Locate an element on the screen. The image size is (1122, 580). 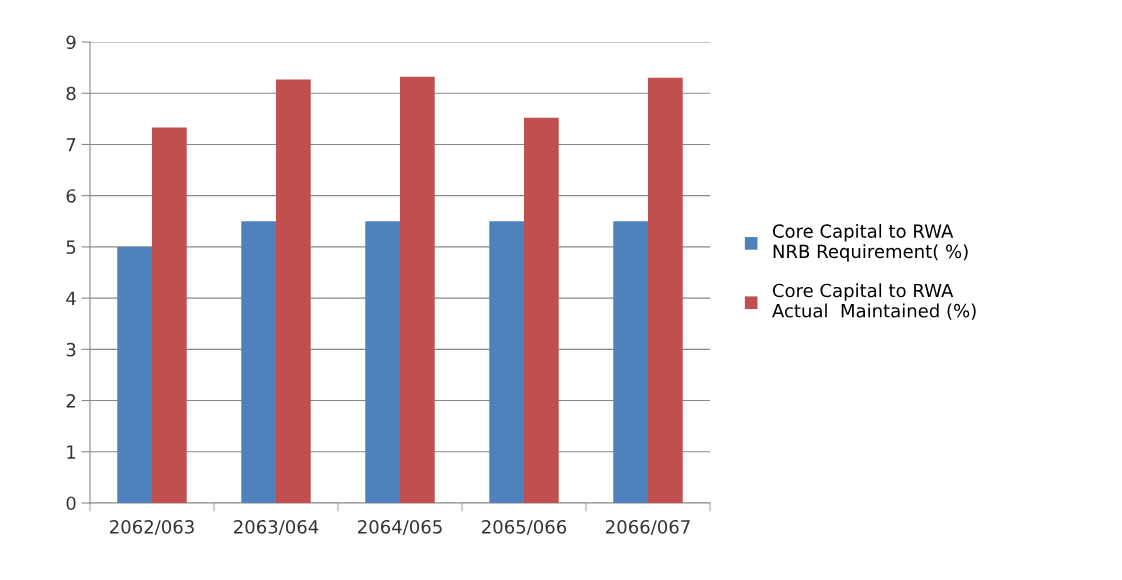
x-tick-label: 2065/066 is located at coordinates (524, 527).